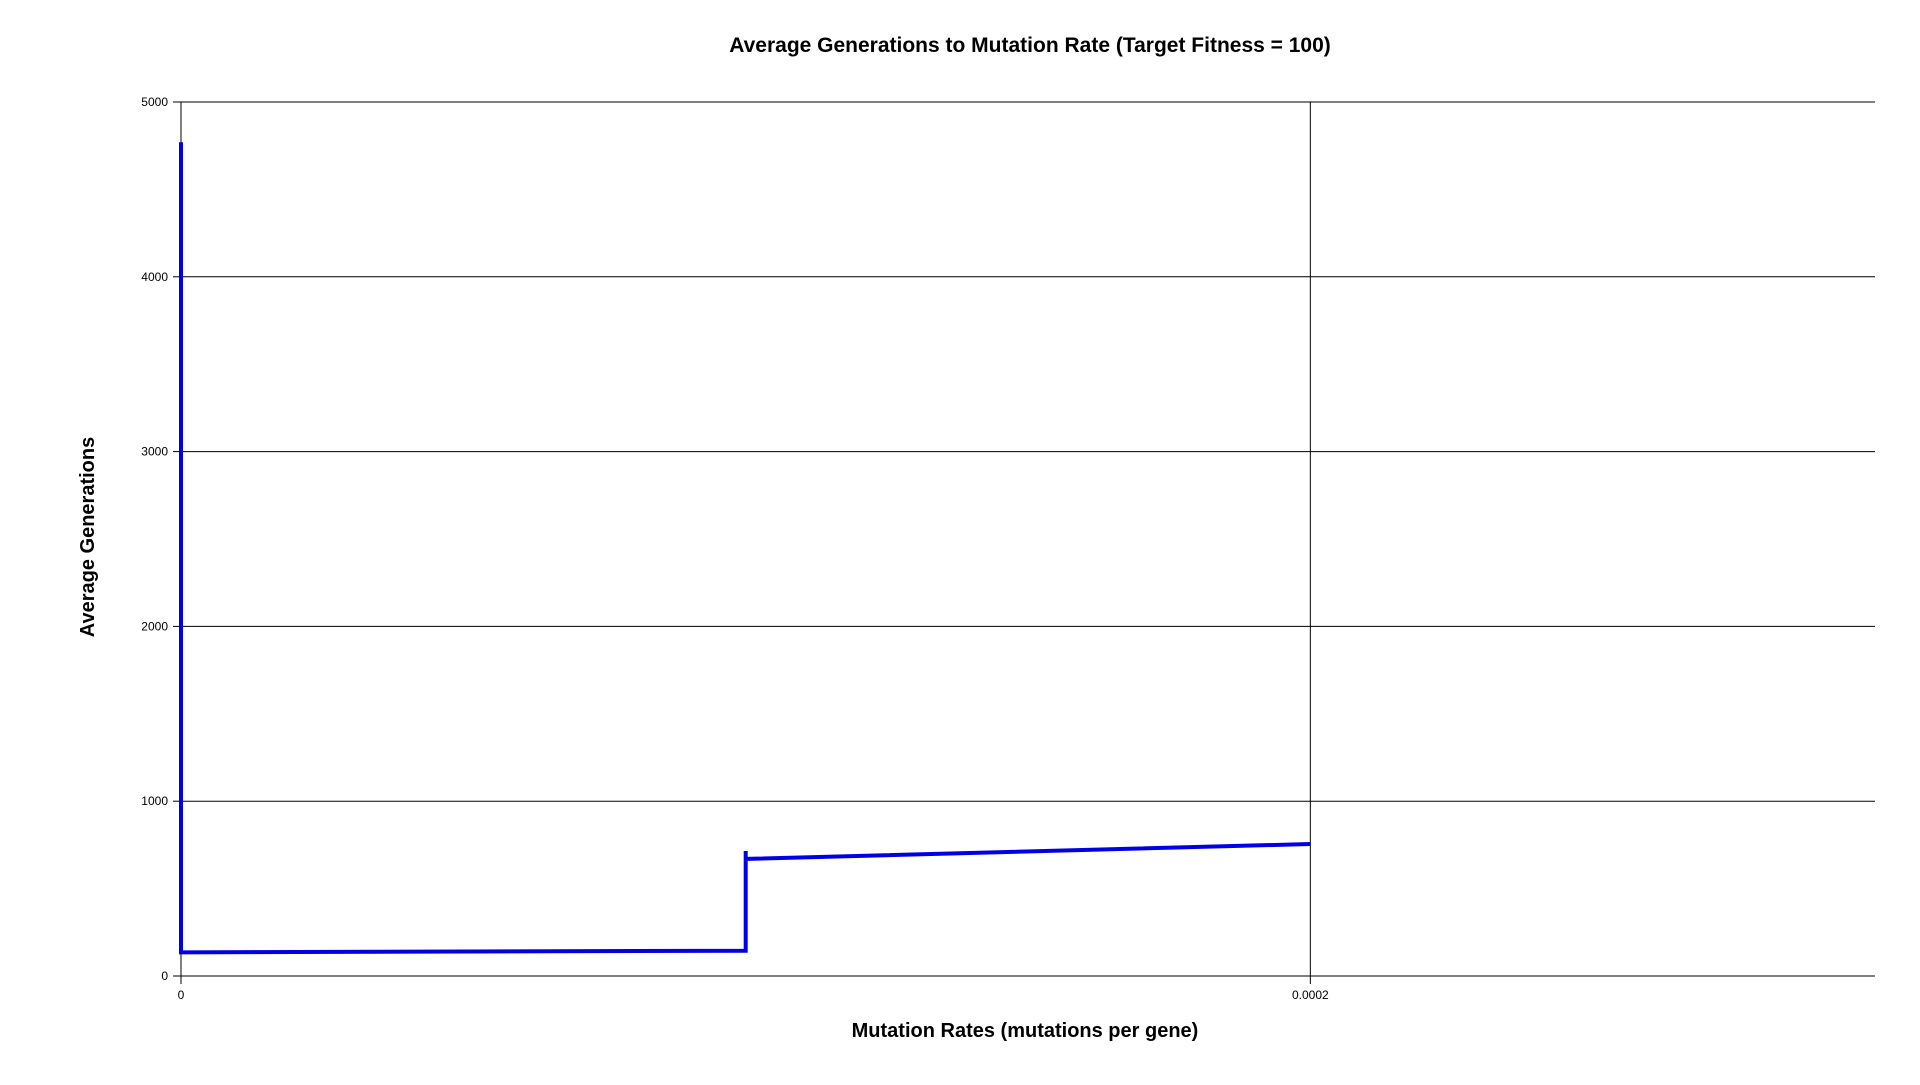 The image size is (1920, 1085). I want to click on x-tick-label: 0, so click(181, 995).